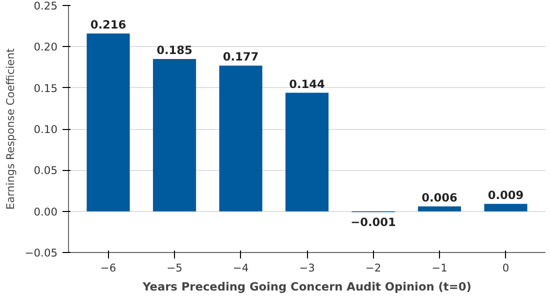 Image resolution: width=550 pixels, height=296 pixels. What do you see at coordinates (41, 253) in the screenshot?
I see `y-tick-label: −0.05` at bounding box center [41, 253].